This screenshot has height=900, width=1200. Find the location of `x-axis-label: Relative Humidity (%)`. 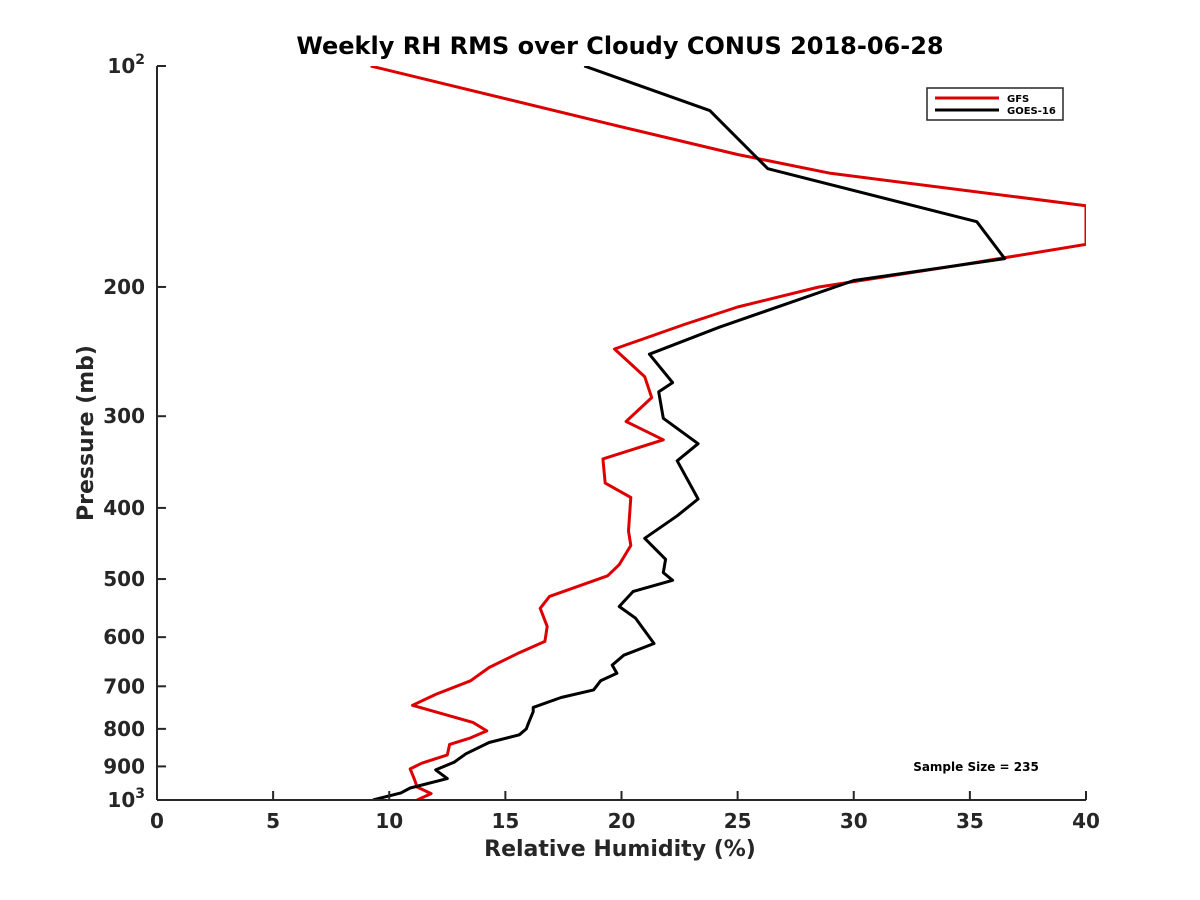

x-axis-label: Relative Humidity (%) is located at coordinates (620, 849).